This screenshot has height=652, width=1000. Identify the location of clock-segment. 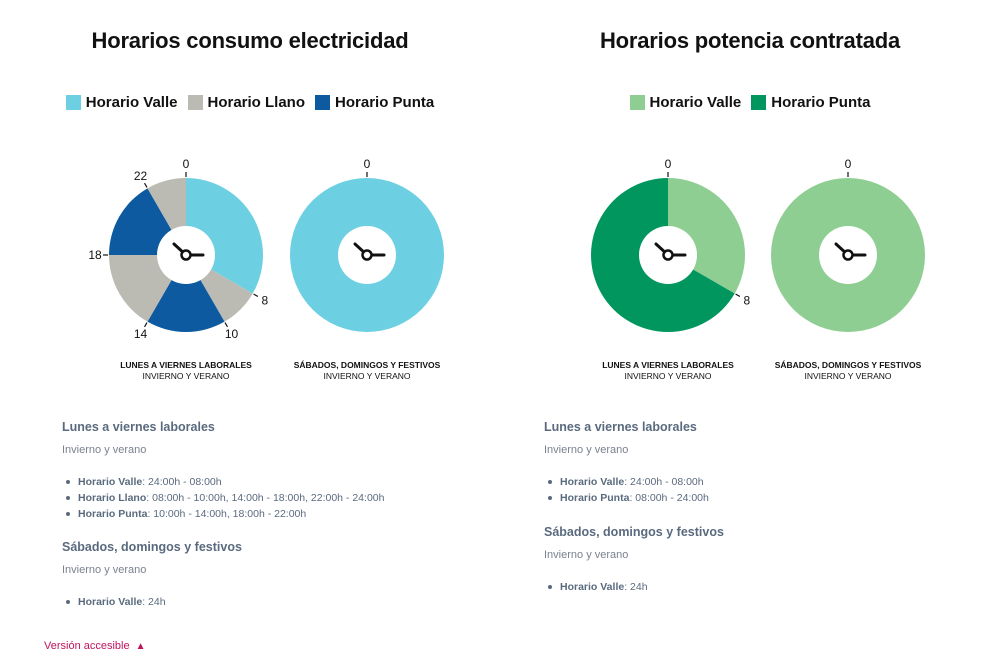
(186, 293).